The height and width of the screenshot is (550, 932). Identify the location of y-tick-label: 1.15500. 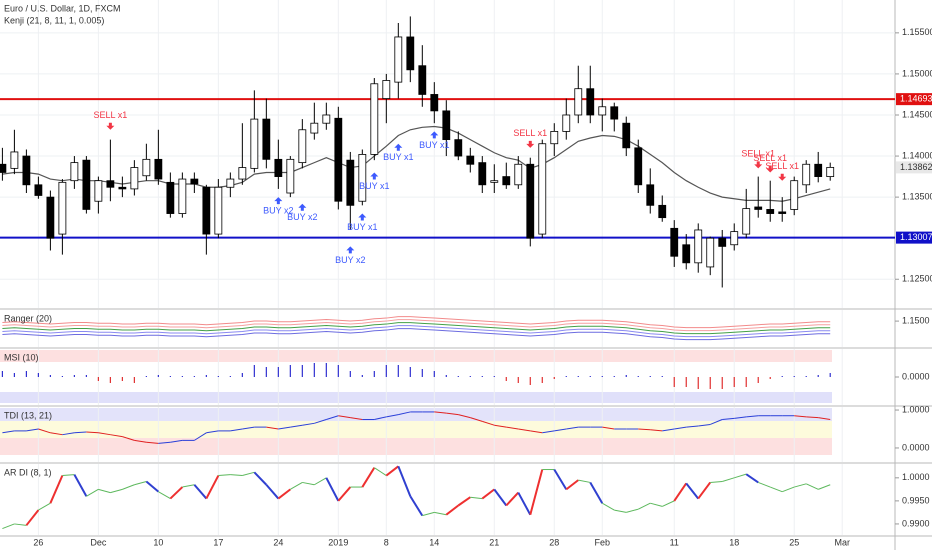
(917, 32).